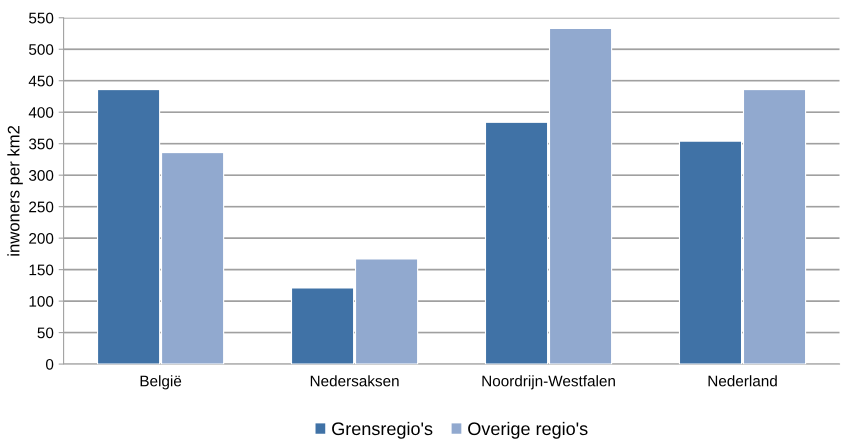 This screenshot has height=444, width=848. What do you see at coordinates (742, 380) in the screenshot?
I see `x-tick-label: Nederland` at bounding box center [742, 380].